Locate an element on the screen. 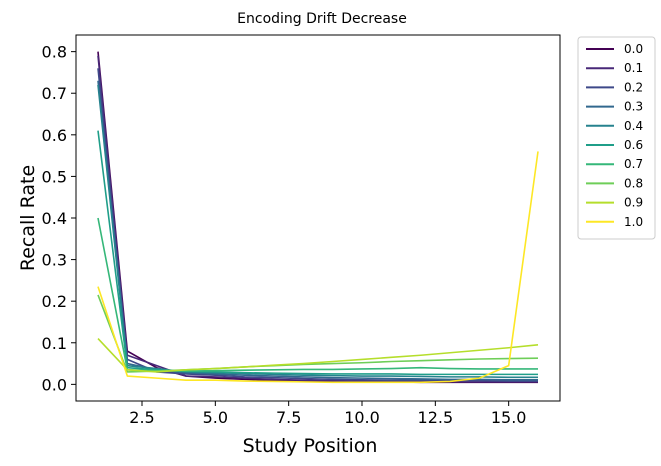 The image size is (661, 466). x-tick-label: 5.0 is located at coordinates (215, 417).